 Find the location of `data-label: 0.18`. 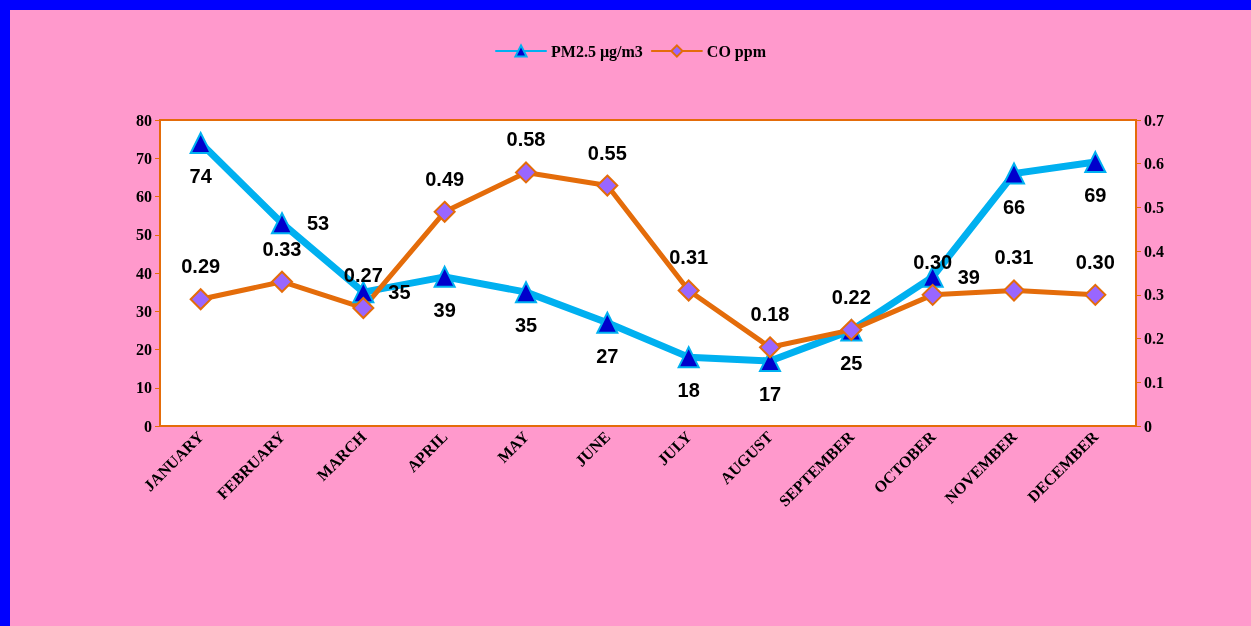

data-label: 0.18 is located at coordinates (770, 314).